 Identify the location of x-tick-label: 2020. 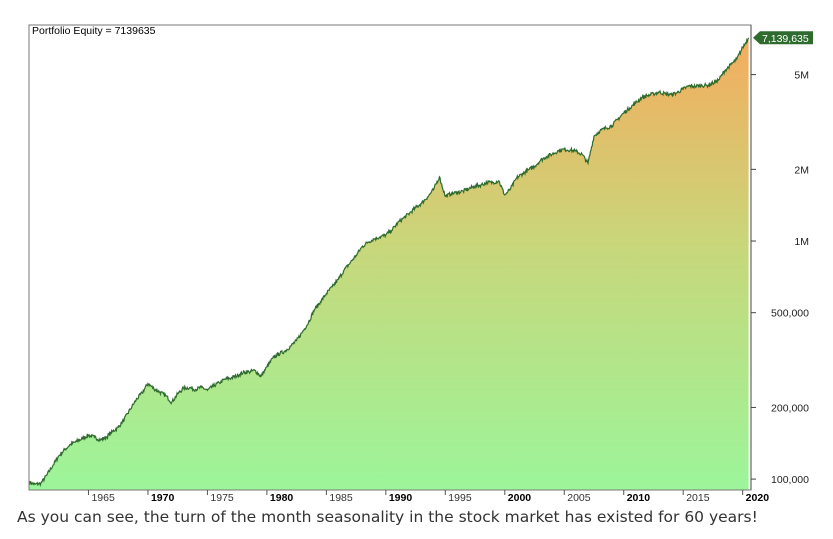
(758, 498).